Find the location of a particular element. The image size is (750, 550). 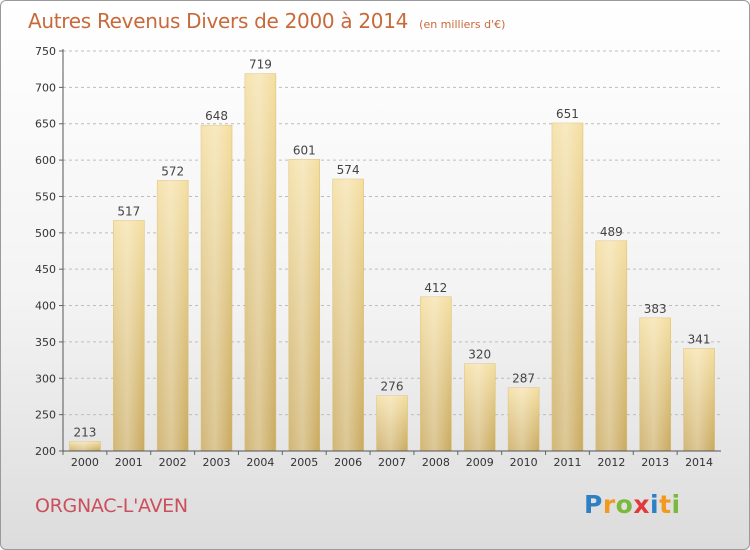

logo-letter: x is located at coordinates (641, 504).